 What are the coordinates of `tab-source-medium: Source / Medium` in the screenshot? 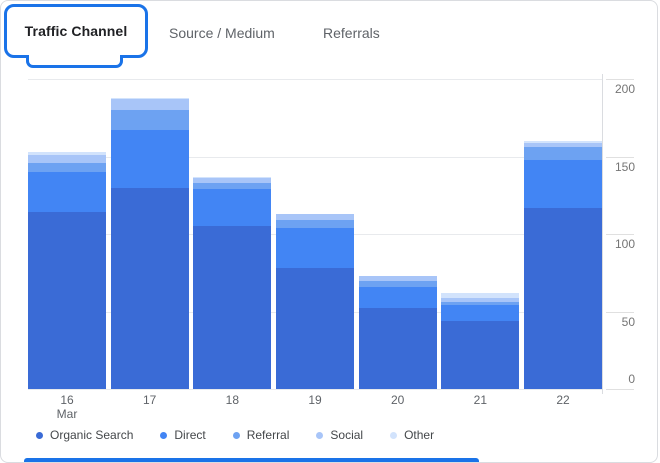 It's located at (222, 34).